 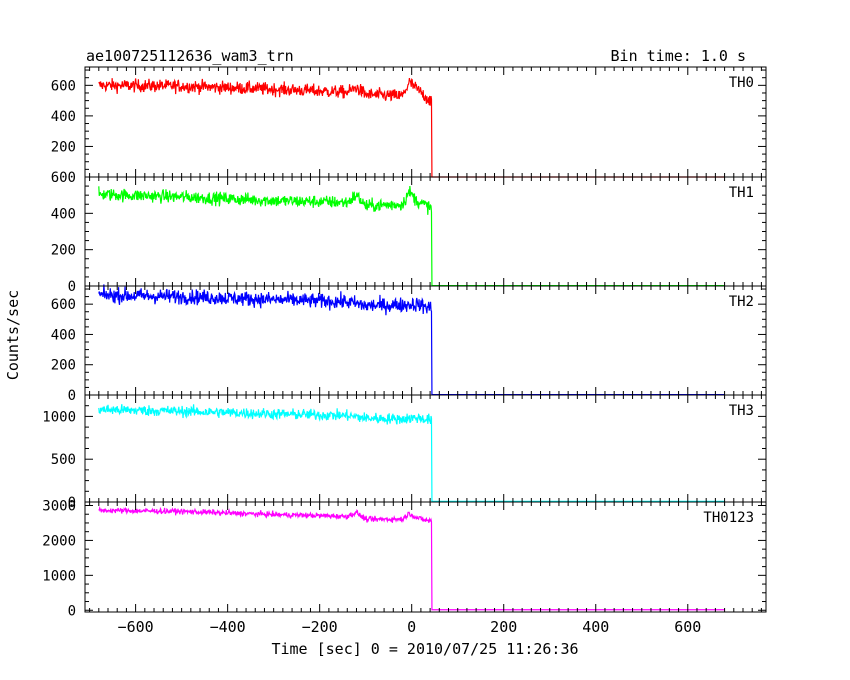 I want to click on panel-th3: 0 500 1000 TH3, so click(x=404, y=452).